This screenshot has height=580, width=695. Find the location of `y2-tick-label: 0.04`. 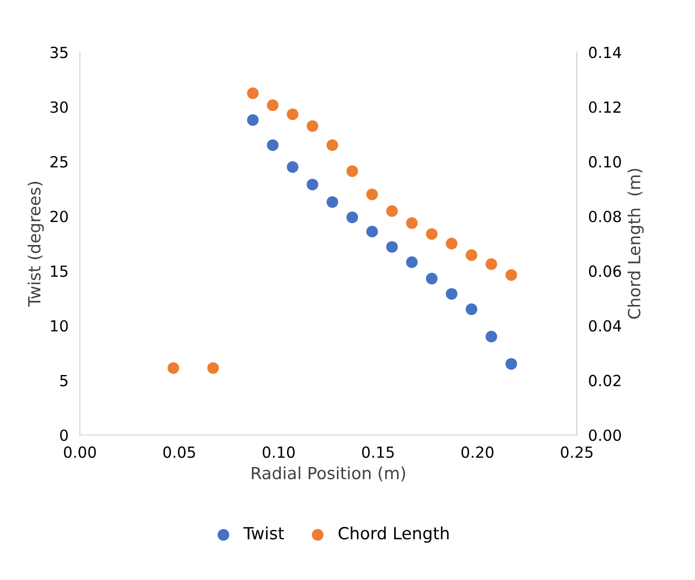

y2-tick-label: 0.04 is located at coordinates (605, 326).